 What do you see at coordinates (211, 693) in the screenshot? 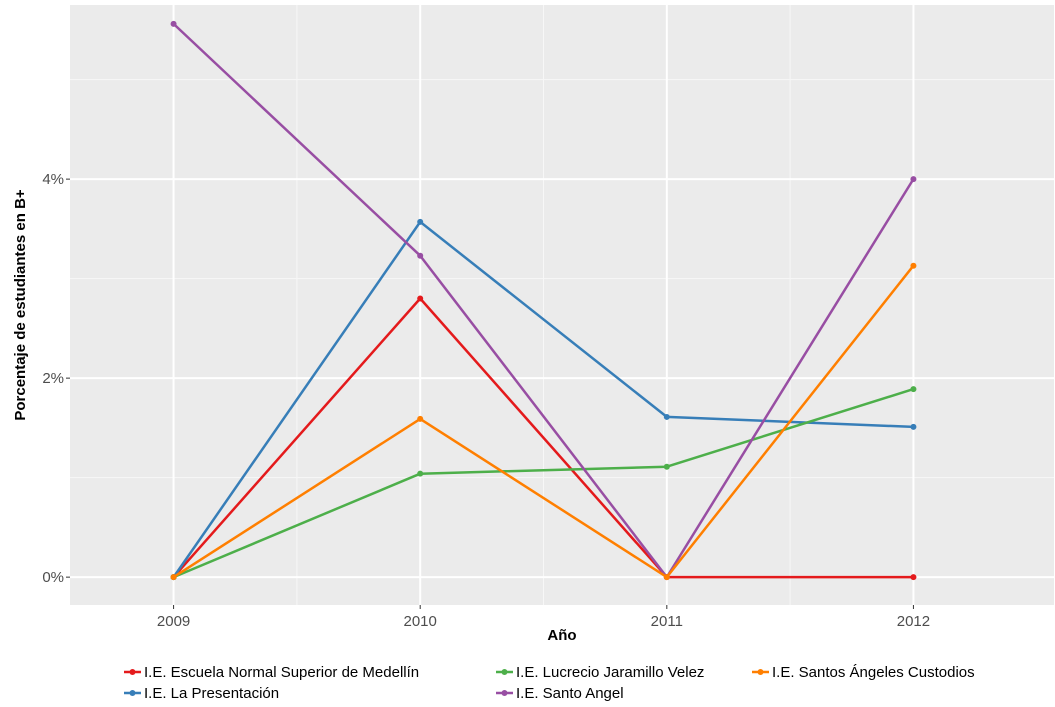
I see `legend-label: I.E. La Presentación` at bounding box center [211, 693].